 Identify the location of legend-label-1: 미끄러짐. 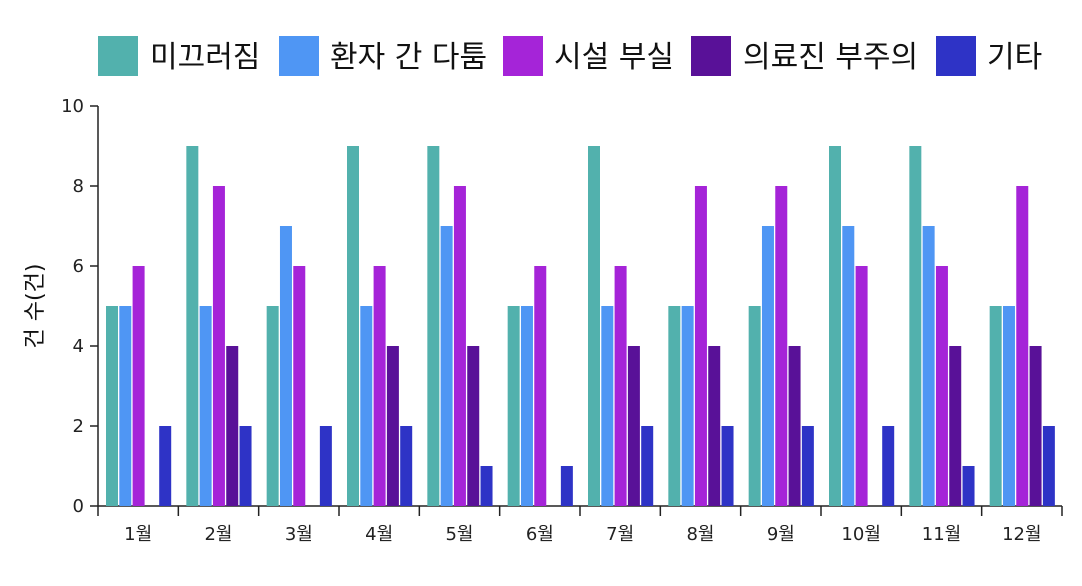
(205, 57).